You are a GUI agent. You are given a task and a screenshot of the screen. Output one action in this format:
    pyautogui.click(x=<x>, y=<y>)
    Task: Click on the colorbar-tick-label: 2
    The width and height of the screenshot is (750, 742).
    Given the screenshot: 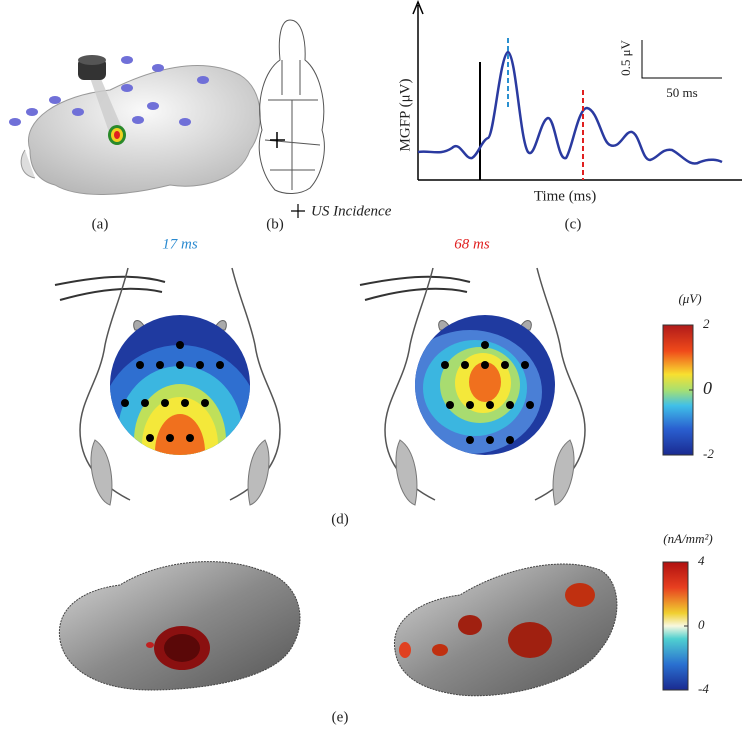 What is the action you would take?
    pyautogui.click(x=706, y=323)
    